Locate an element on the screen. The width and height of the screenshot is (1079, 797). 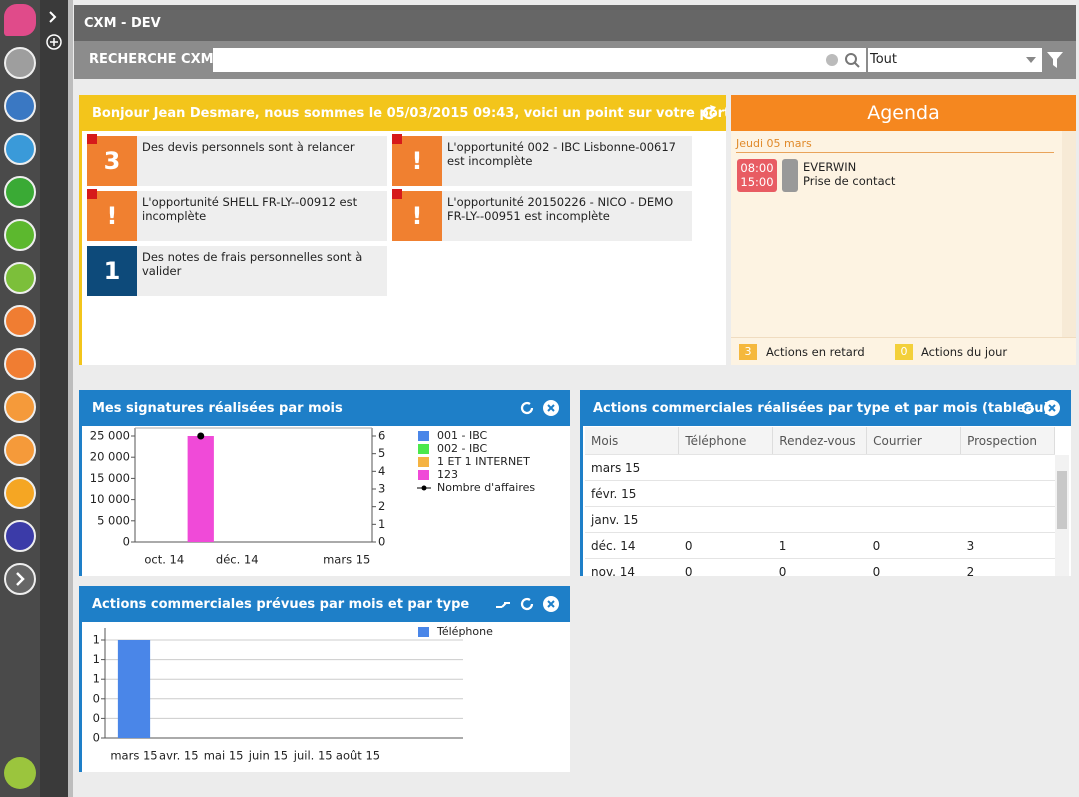
nav-more is located at coordinates (20, 579).